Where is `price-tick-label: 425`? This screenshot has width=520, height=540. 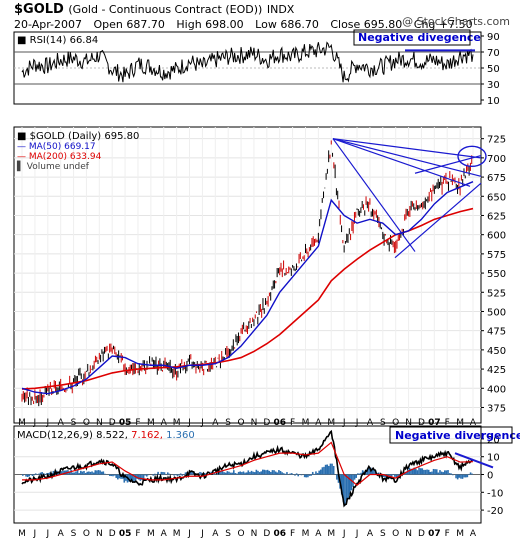 price-tick-label: 425 is located at coordinates (496, 370).